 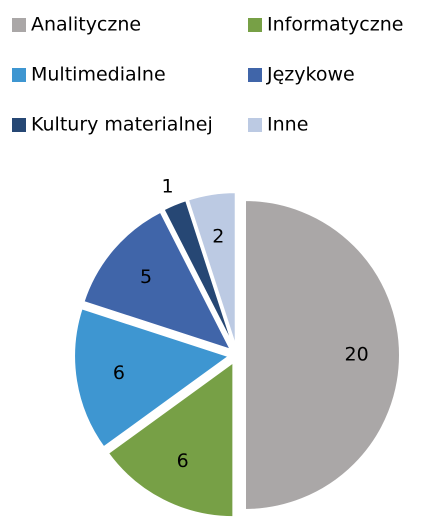 I want to click on data-label: 5, so click(x=146, y=277).